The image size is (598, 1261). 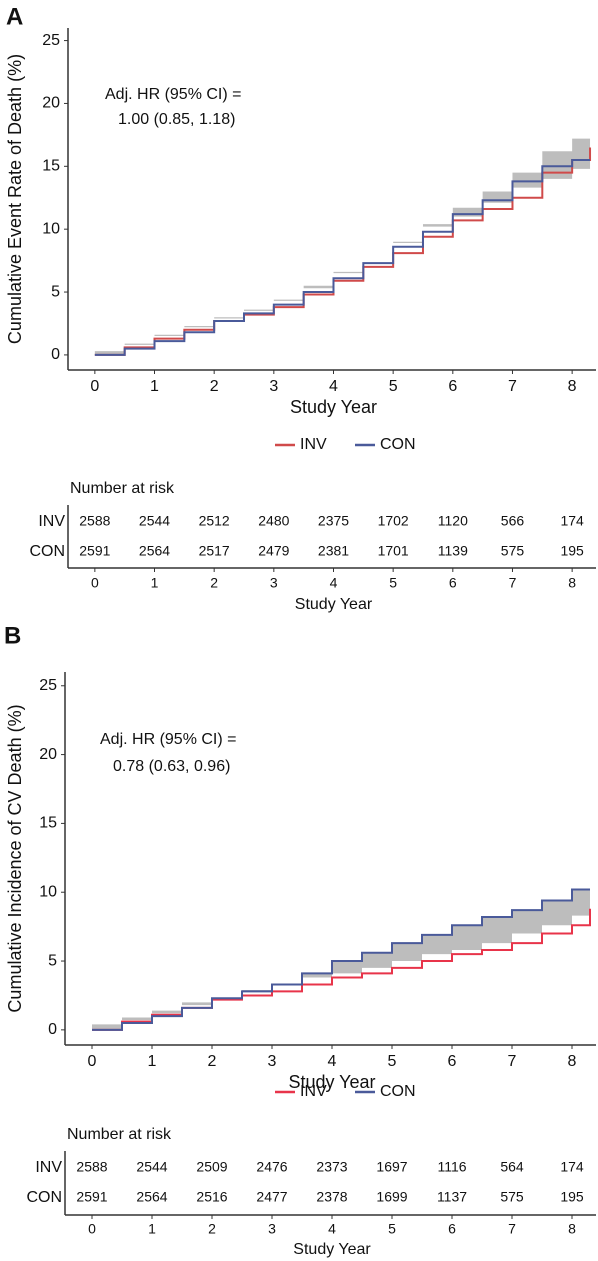 What do you see at coordinates (214, 521) in the screenshot?
I see `risk-count: 2512` at bounding box center [214, 521].